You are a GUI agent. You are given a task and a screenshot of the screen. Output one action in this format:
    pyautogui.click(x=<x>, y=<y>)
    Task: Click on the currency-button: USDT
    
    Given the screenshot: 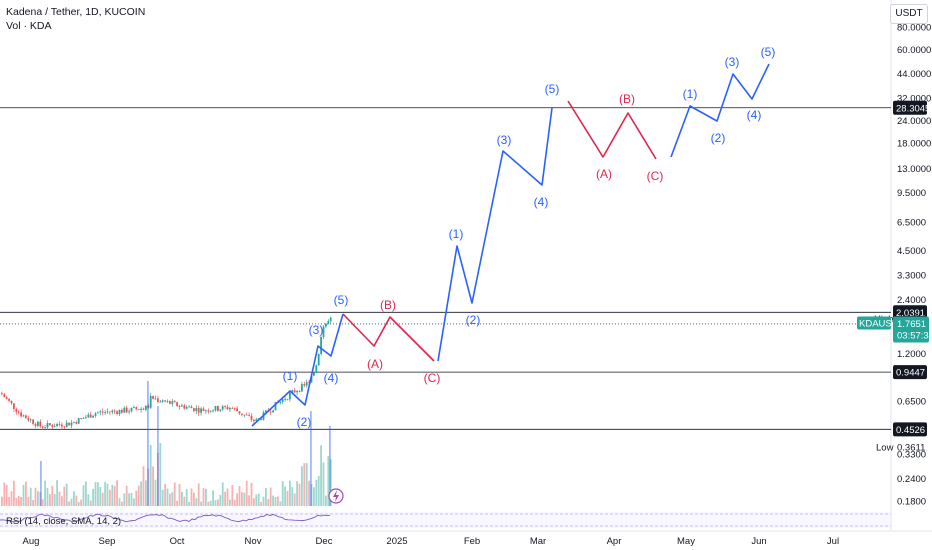 What is the action you would take?
    pyautogui.click(x=909, y=14)
    